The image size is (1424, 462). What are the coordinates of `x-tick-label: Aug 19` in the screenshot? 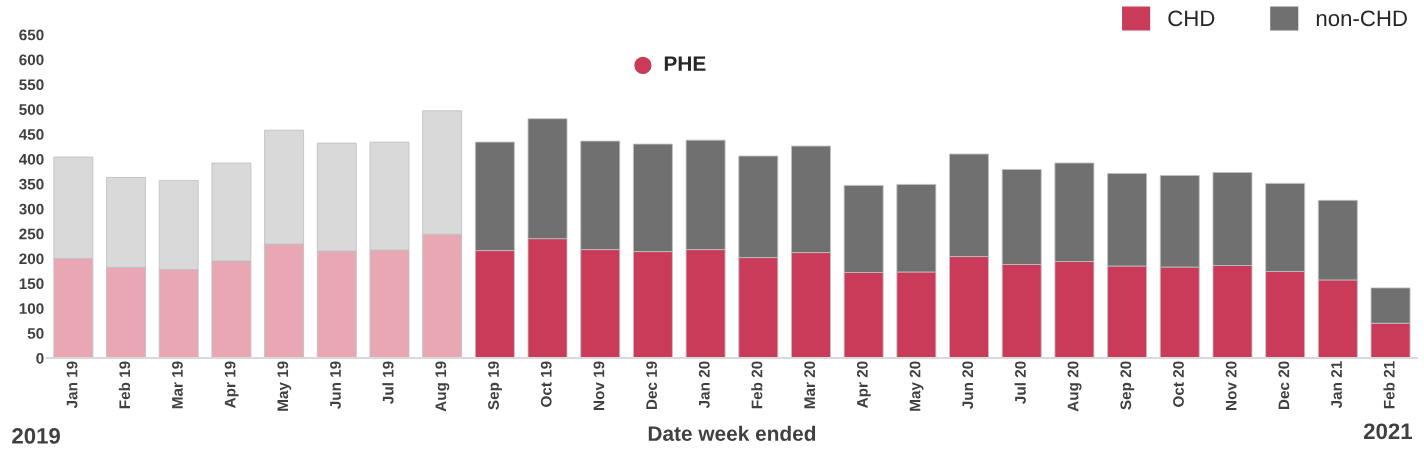 It's located at (442, 386).